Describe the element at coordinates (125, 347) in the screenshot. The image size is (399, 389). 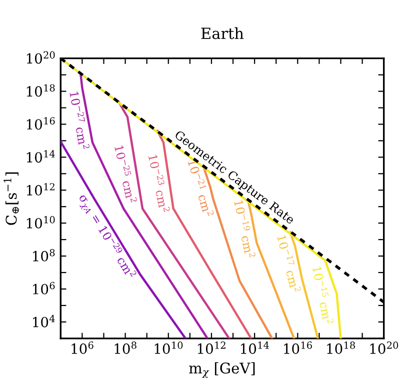
I see `x-tick-label: 10$^{8}$` at that location.